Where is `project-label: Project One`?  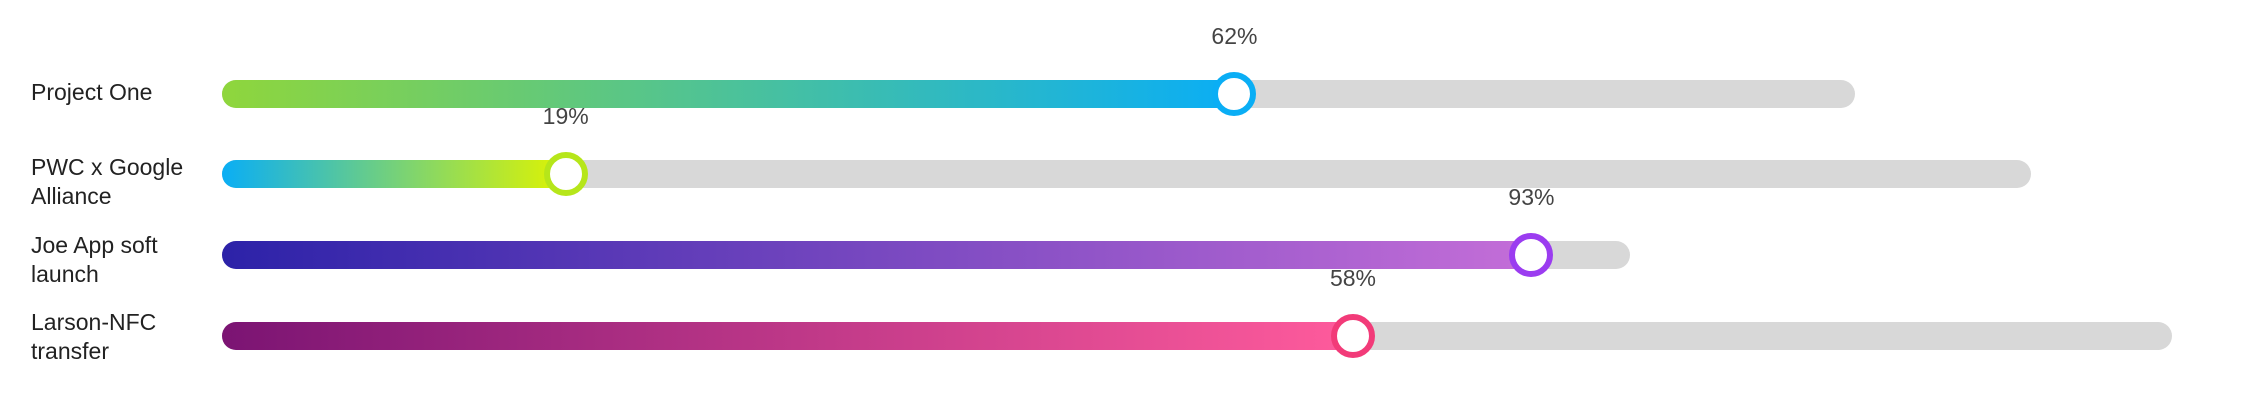
project-label: Project One is located at coordinates (92, 92).